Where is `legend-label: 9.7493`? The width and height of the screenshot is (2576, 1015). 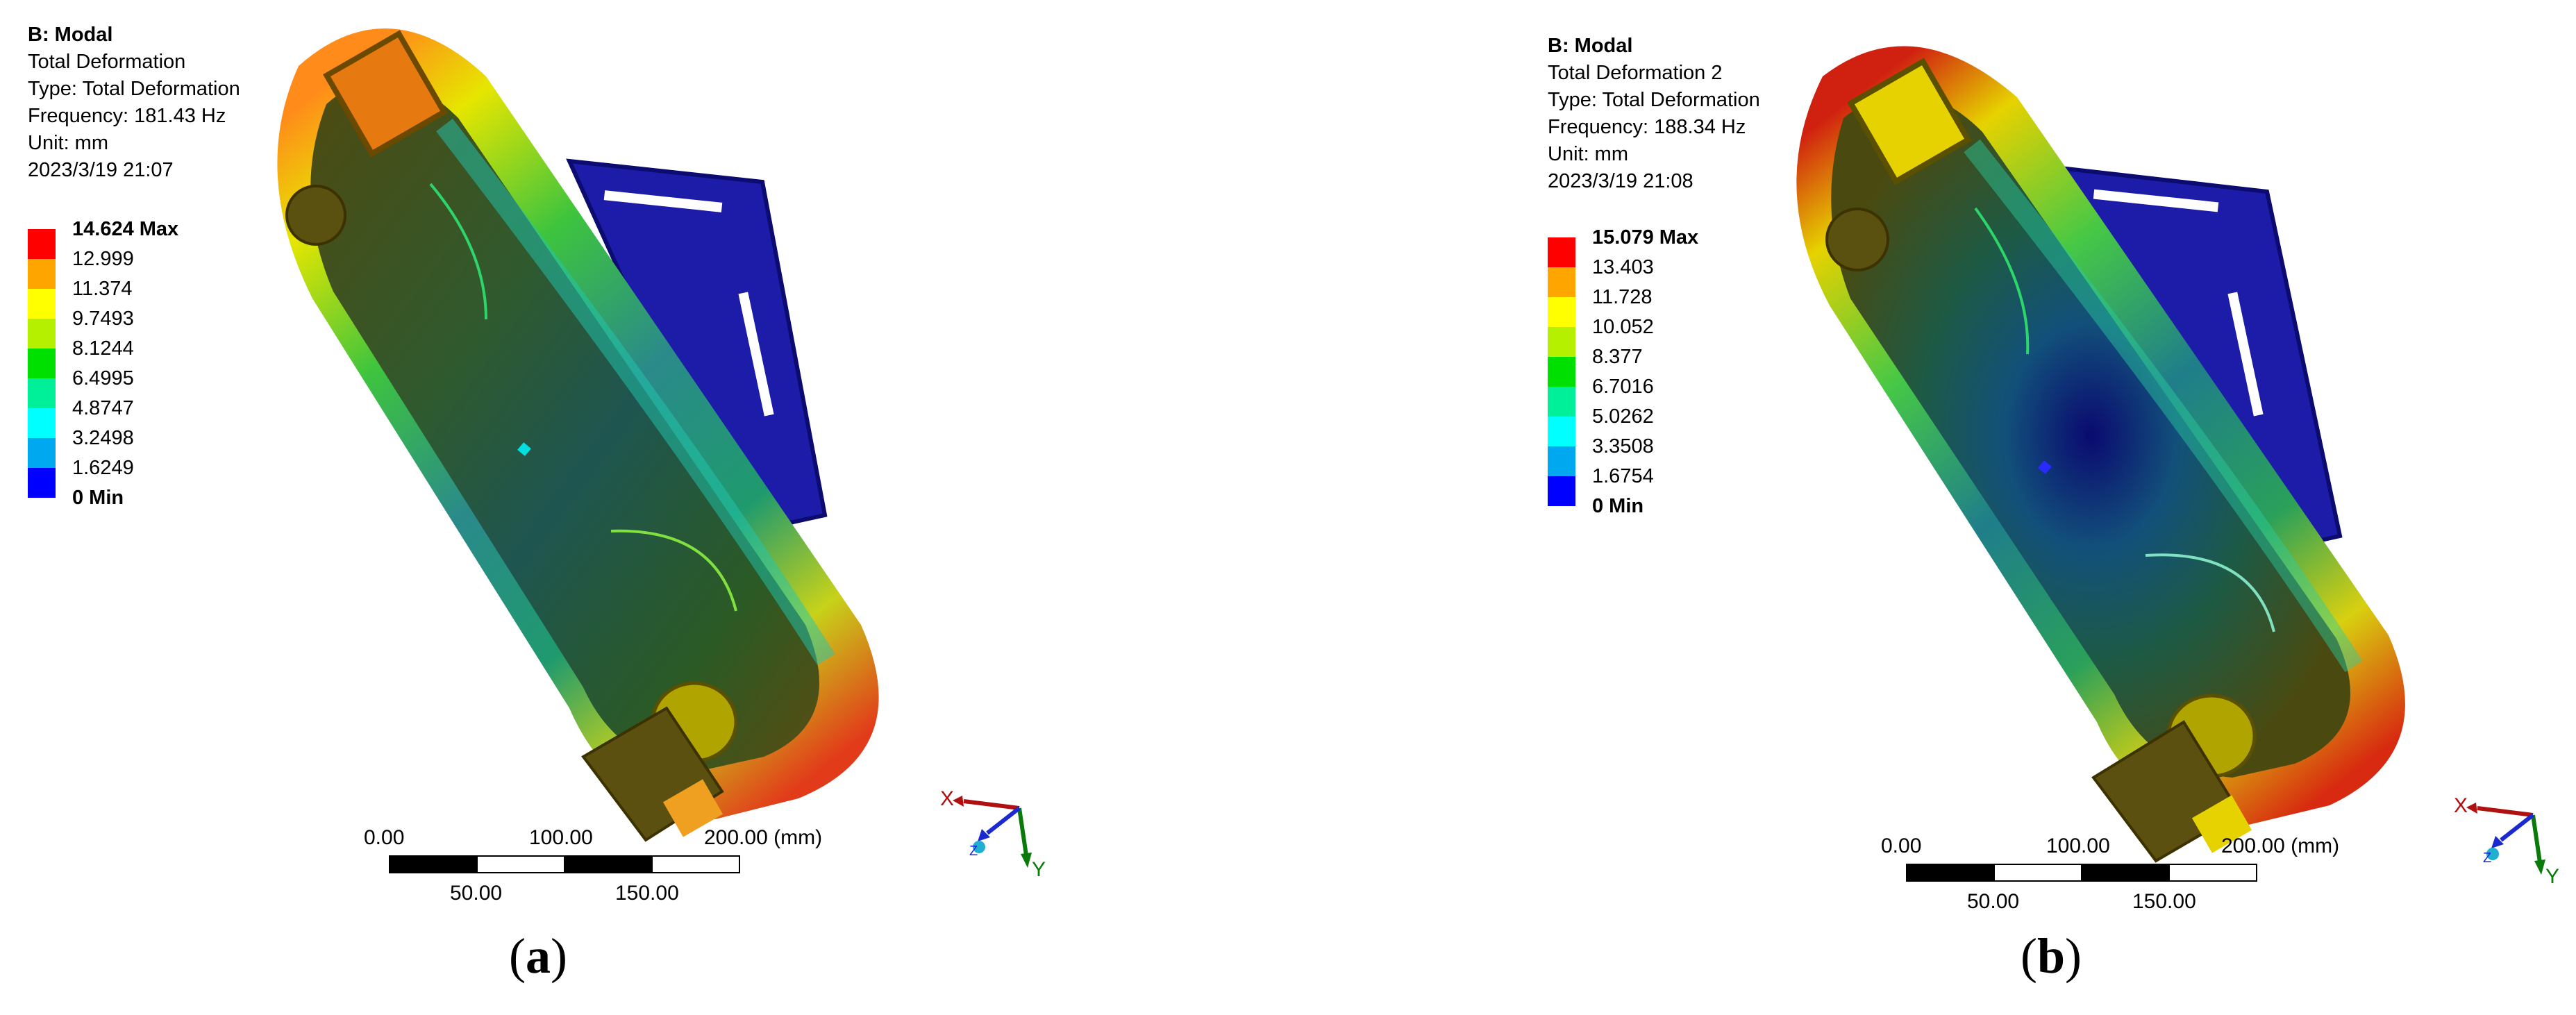 legend-label: 9.7493 is located at coordinates (103, 319).